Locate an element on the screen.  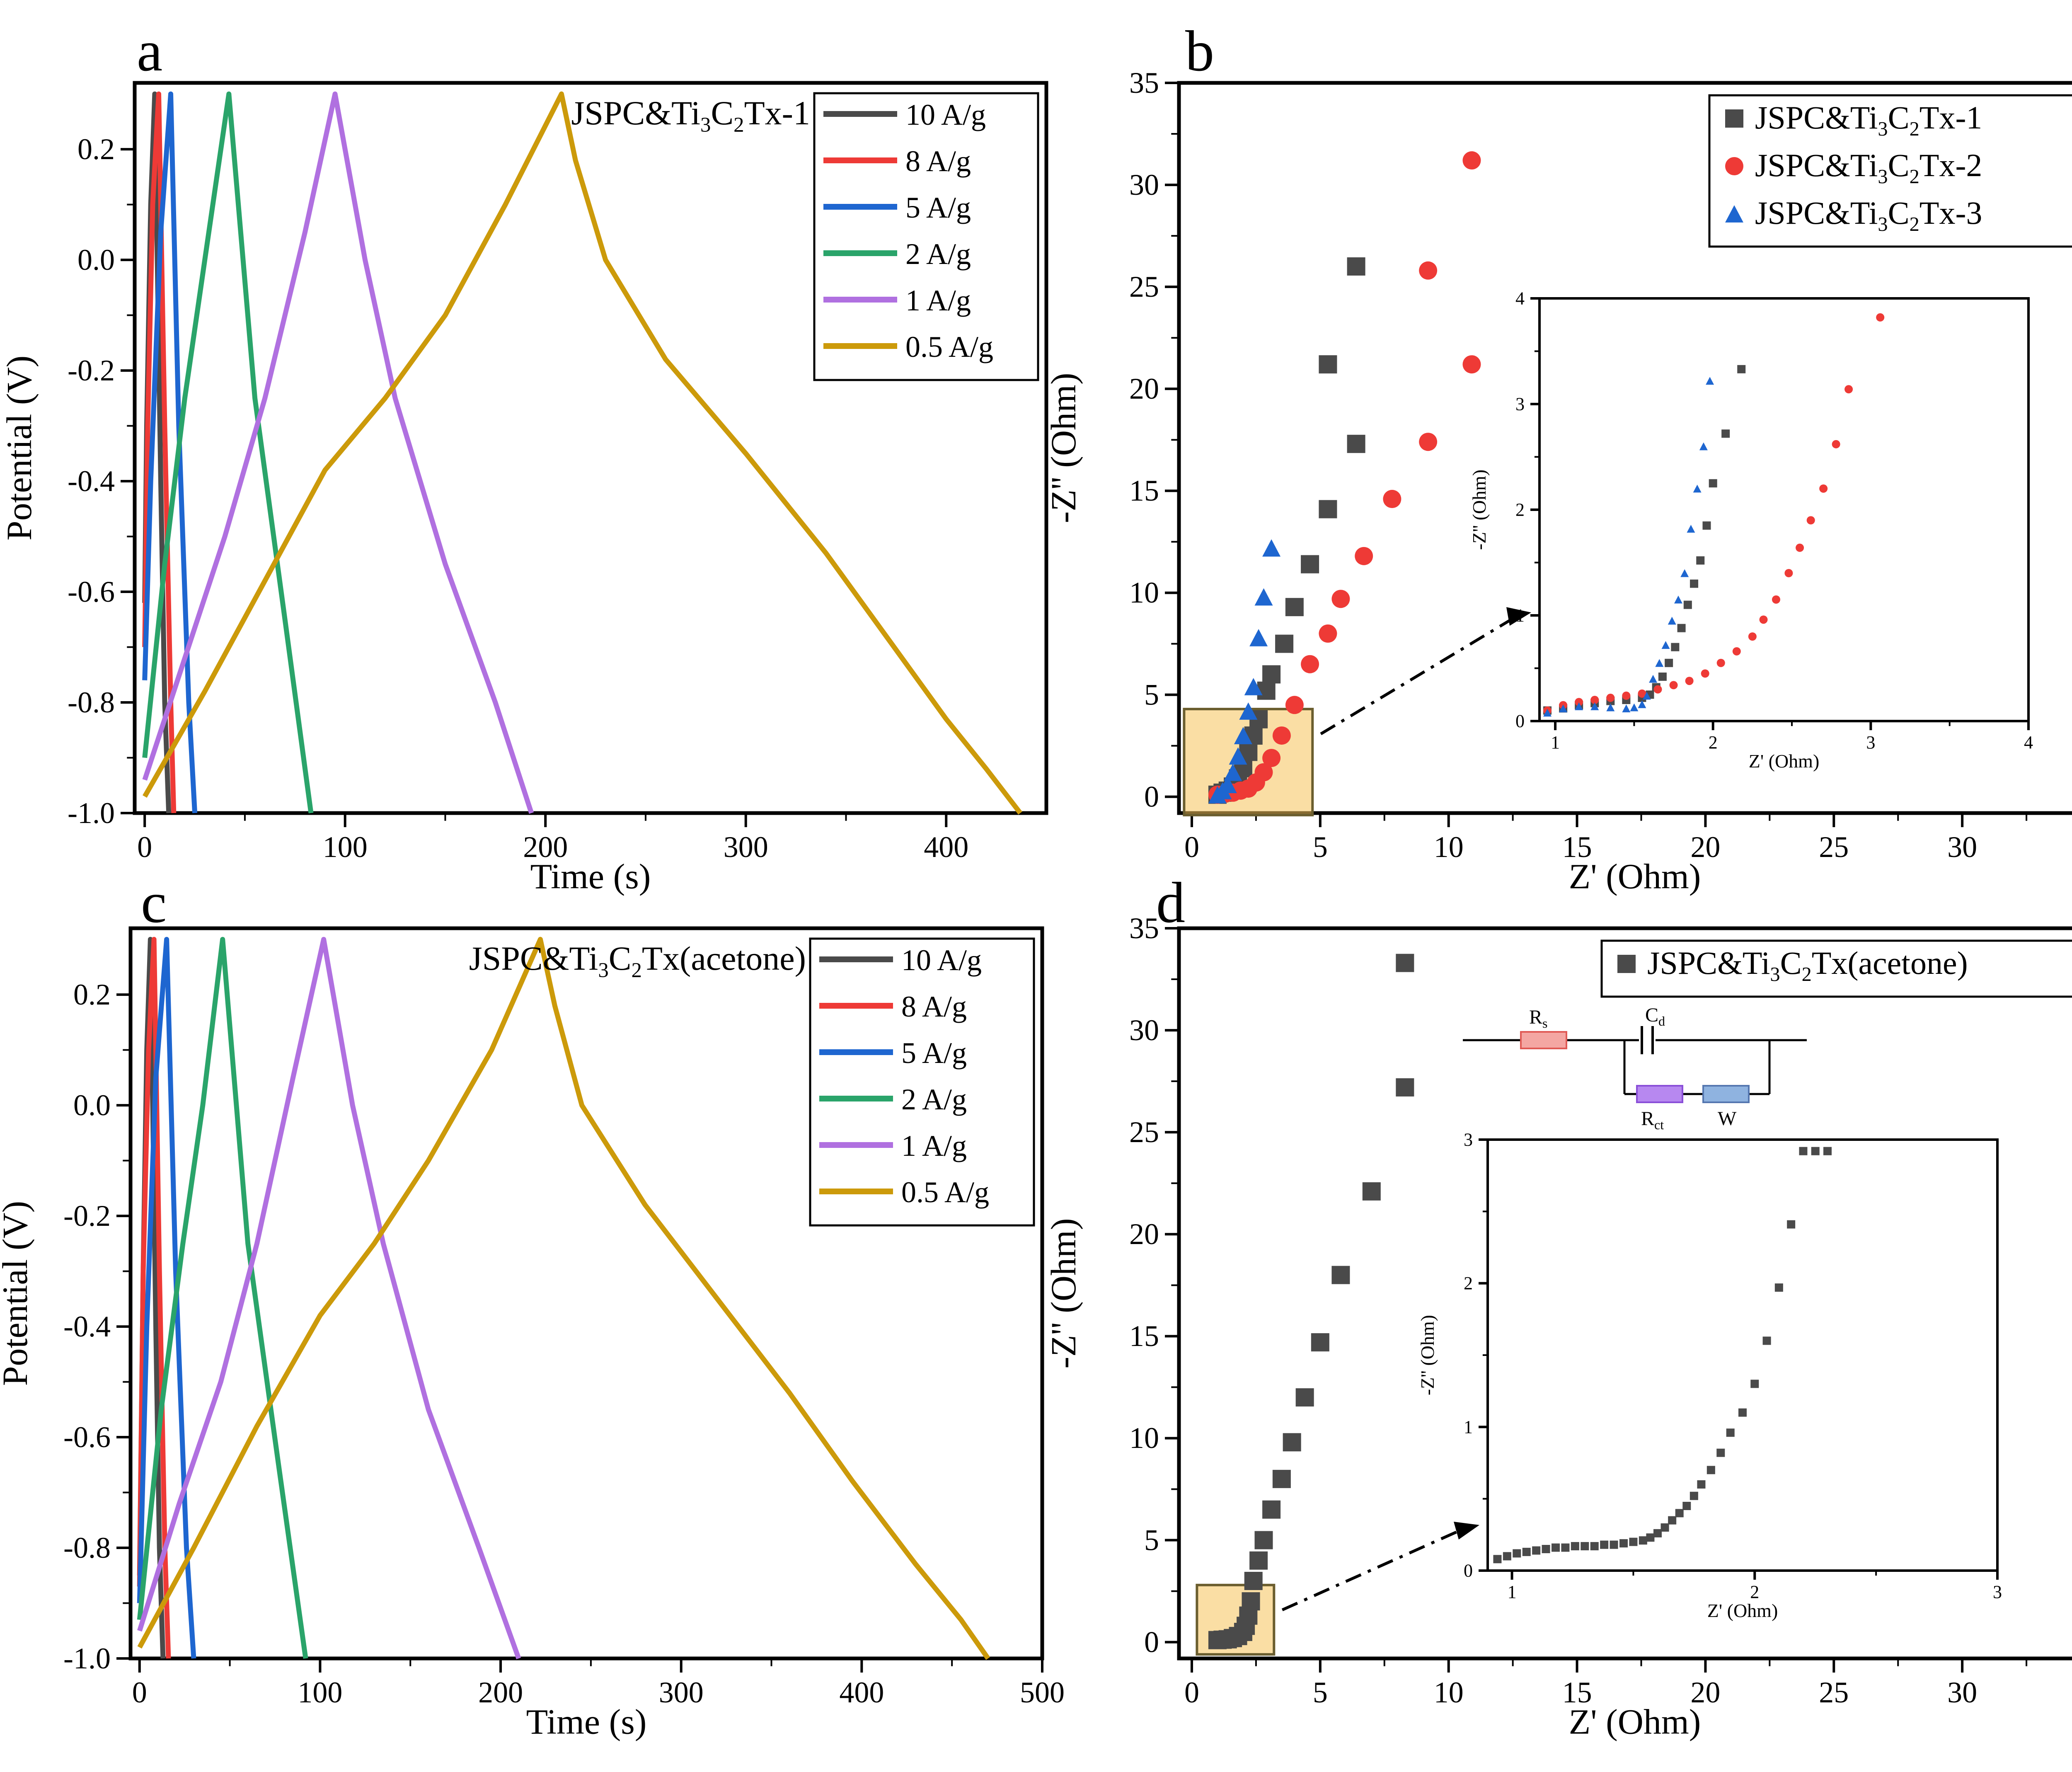
chart-title: JSPC&Ti3C2Tx(acetone) is located at coordinates (637, 960).